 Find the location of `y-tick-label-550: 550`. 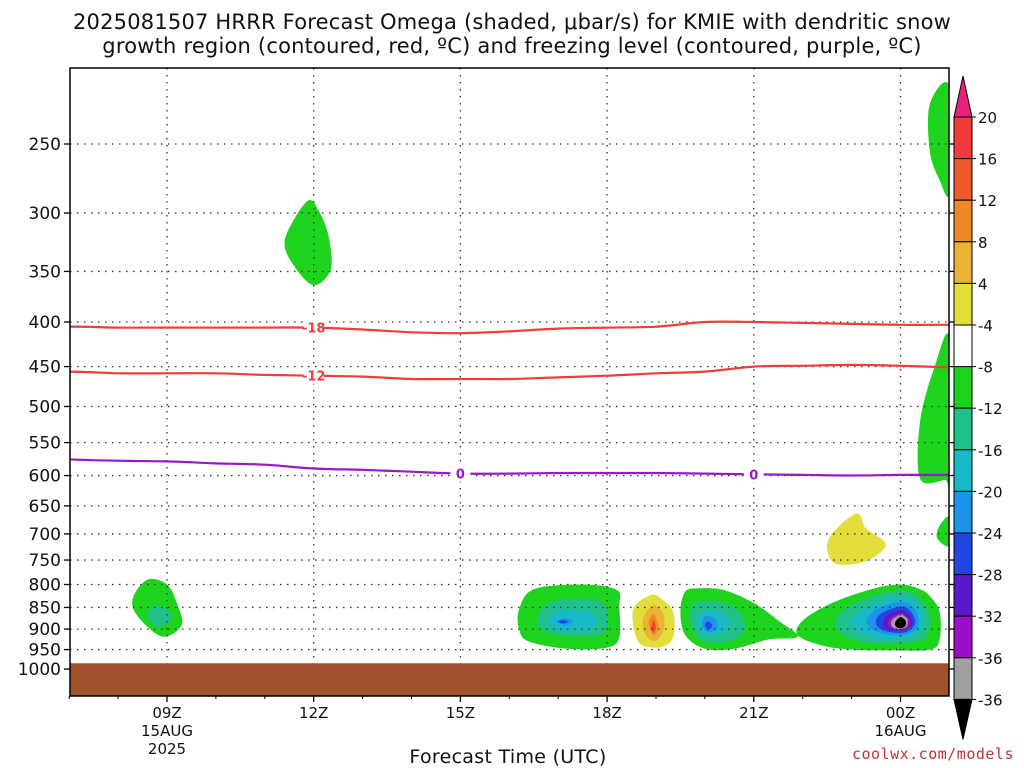

y-tick-label-550: 550 is located at coordinates (45, 444).